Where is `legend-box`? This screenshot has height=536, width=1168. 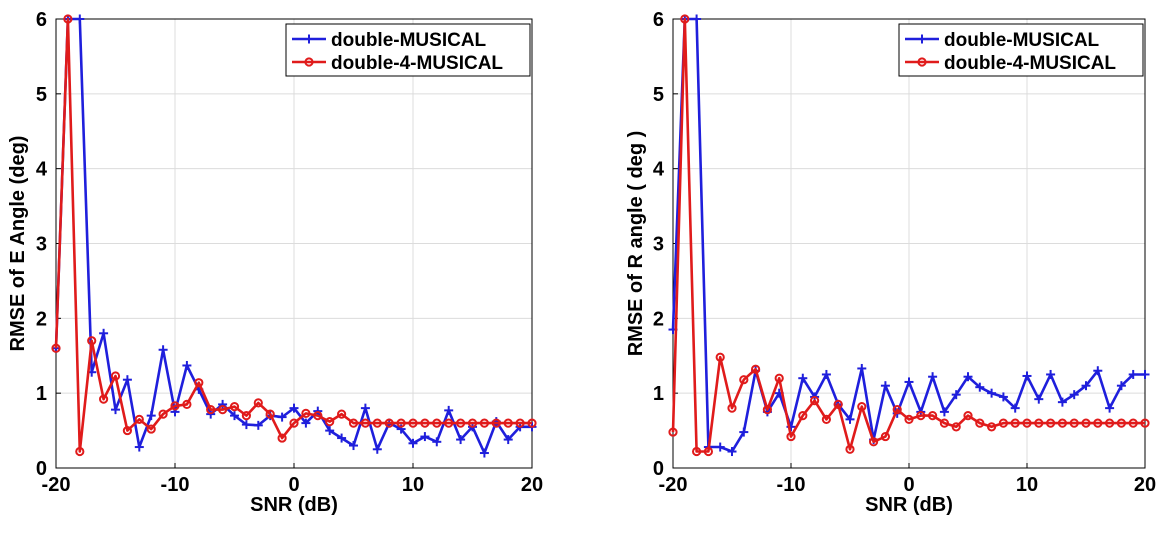
legend-box is located at coordinates (408, 50).